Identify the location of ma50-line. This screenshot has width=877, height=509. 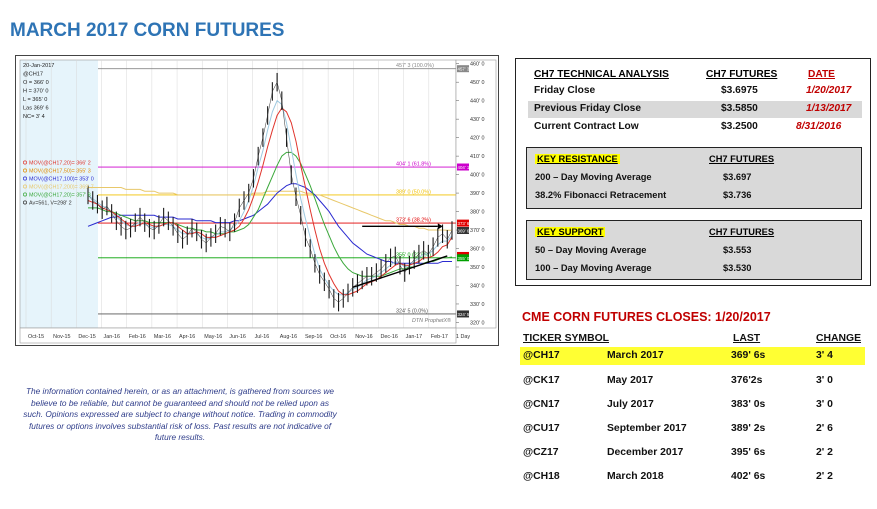
(270, 214).